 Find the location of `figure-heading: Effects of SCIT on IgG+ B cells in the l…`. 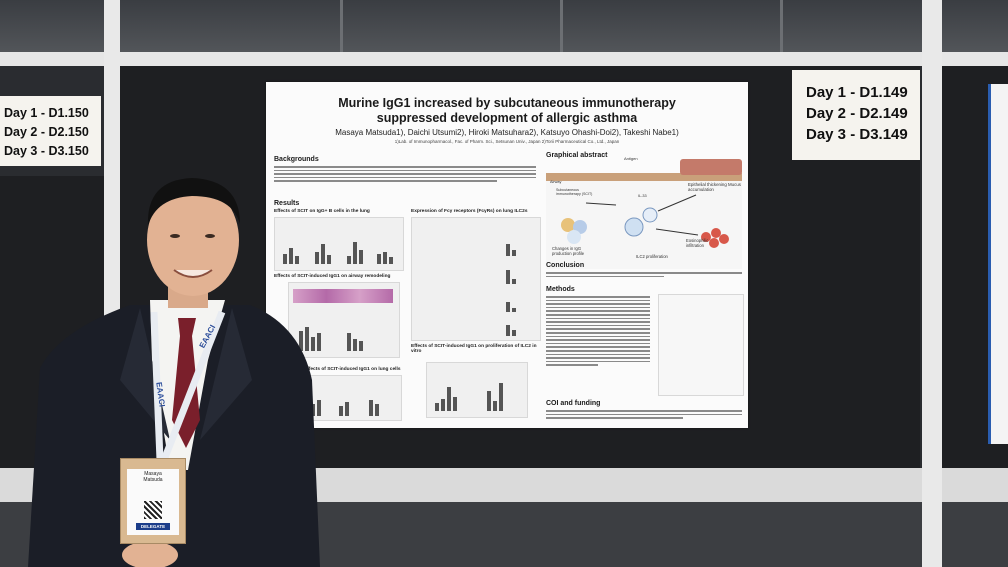

figure-heading: Effects of SCIT on IgG+ B cells in the l… is located at coordinates (322, 211).